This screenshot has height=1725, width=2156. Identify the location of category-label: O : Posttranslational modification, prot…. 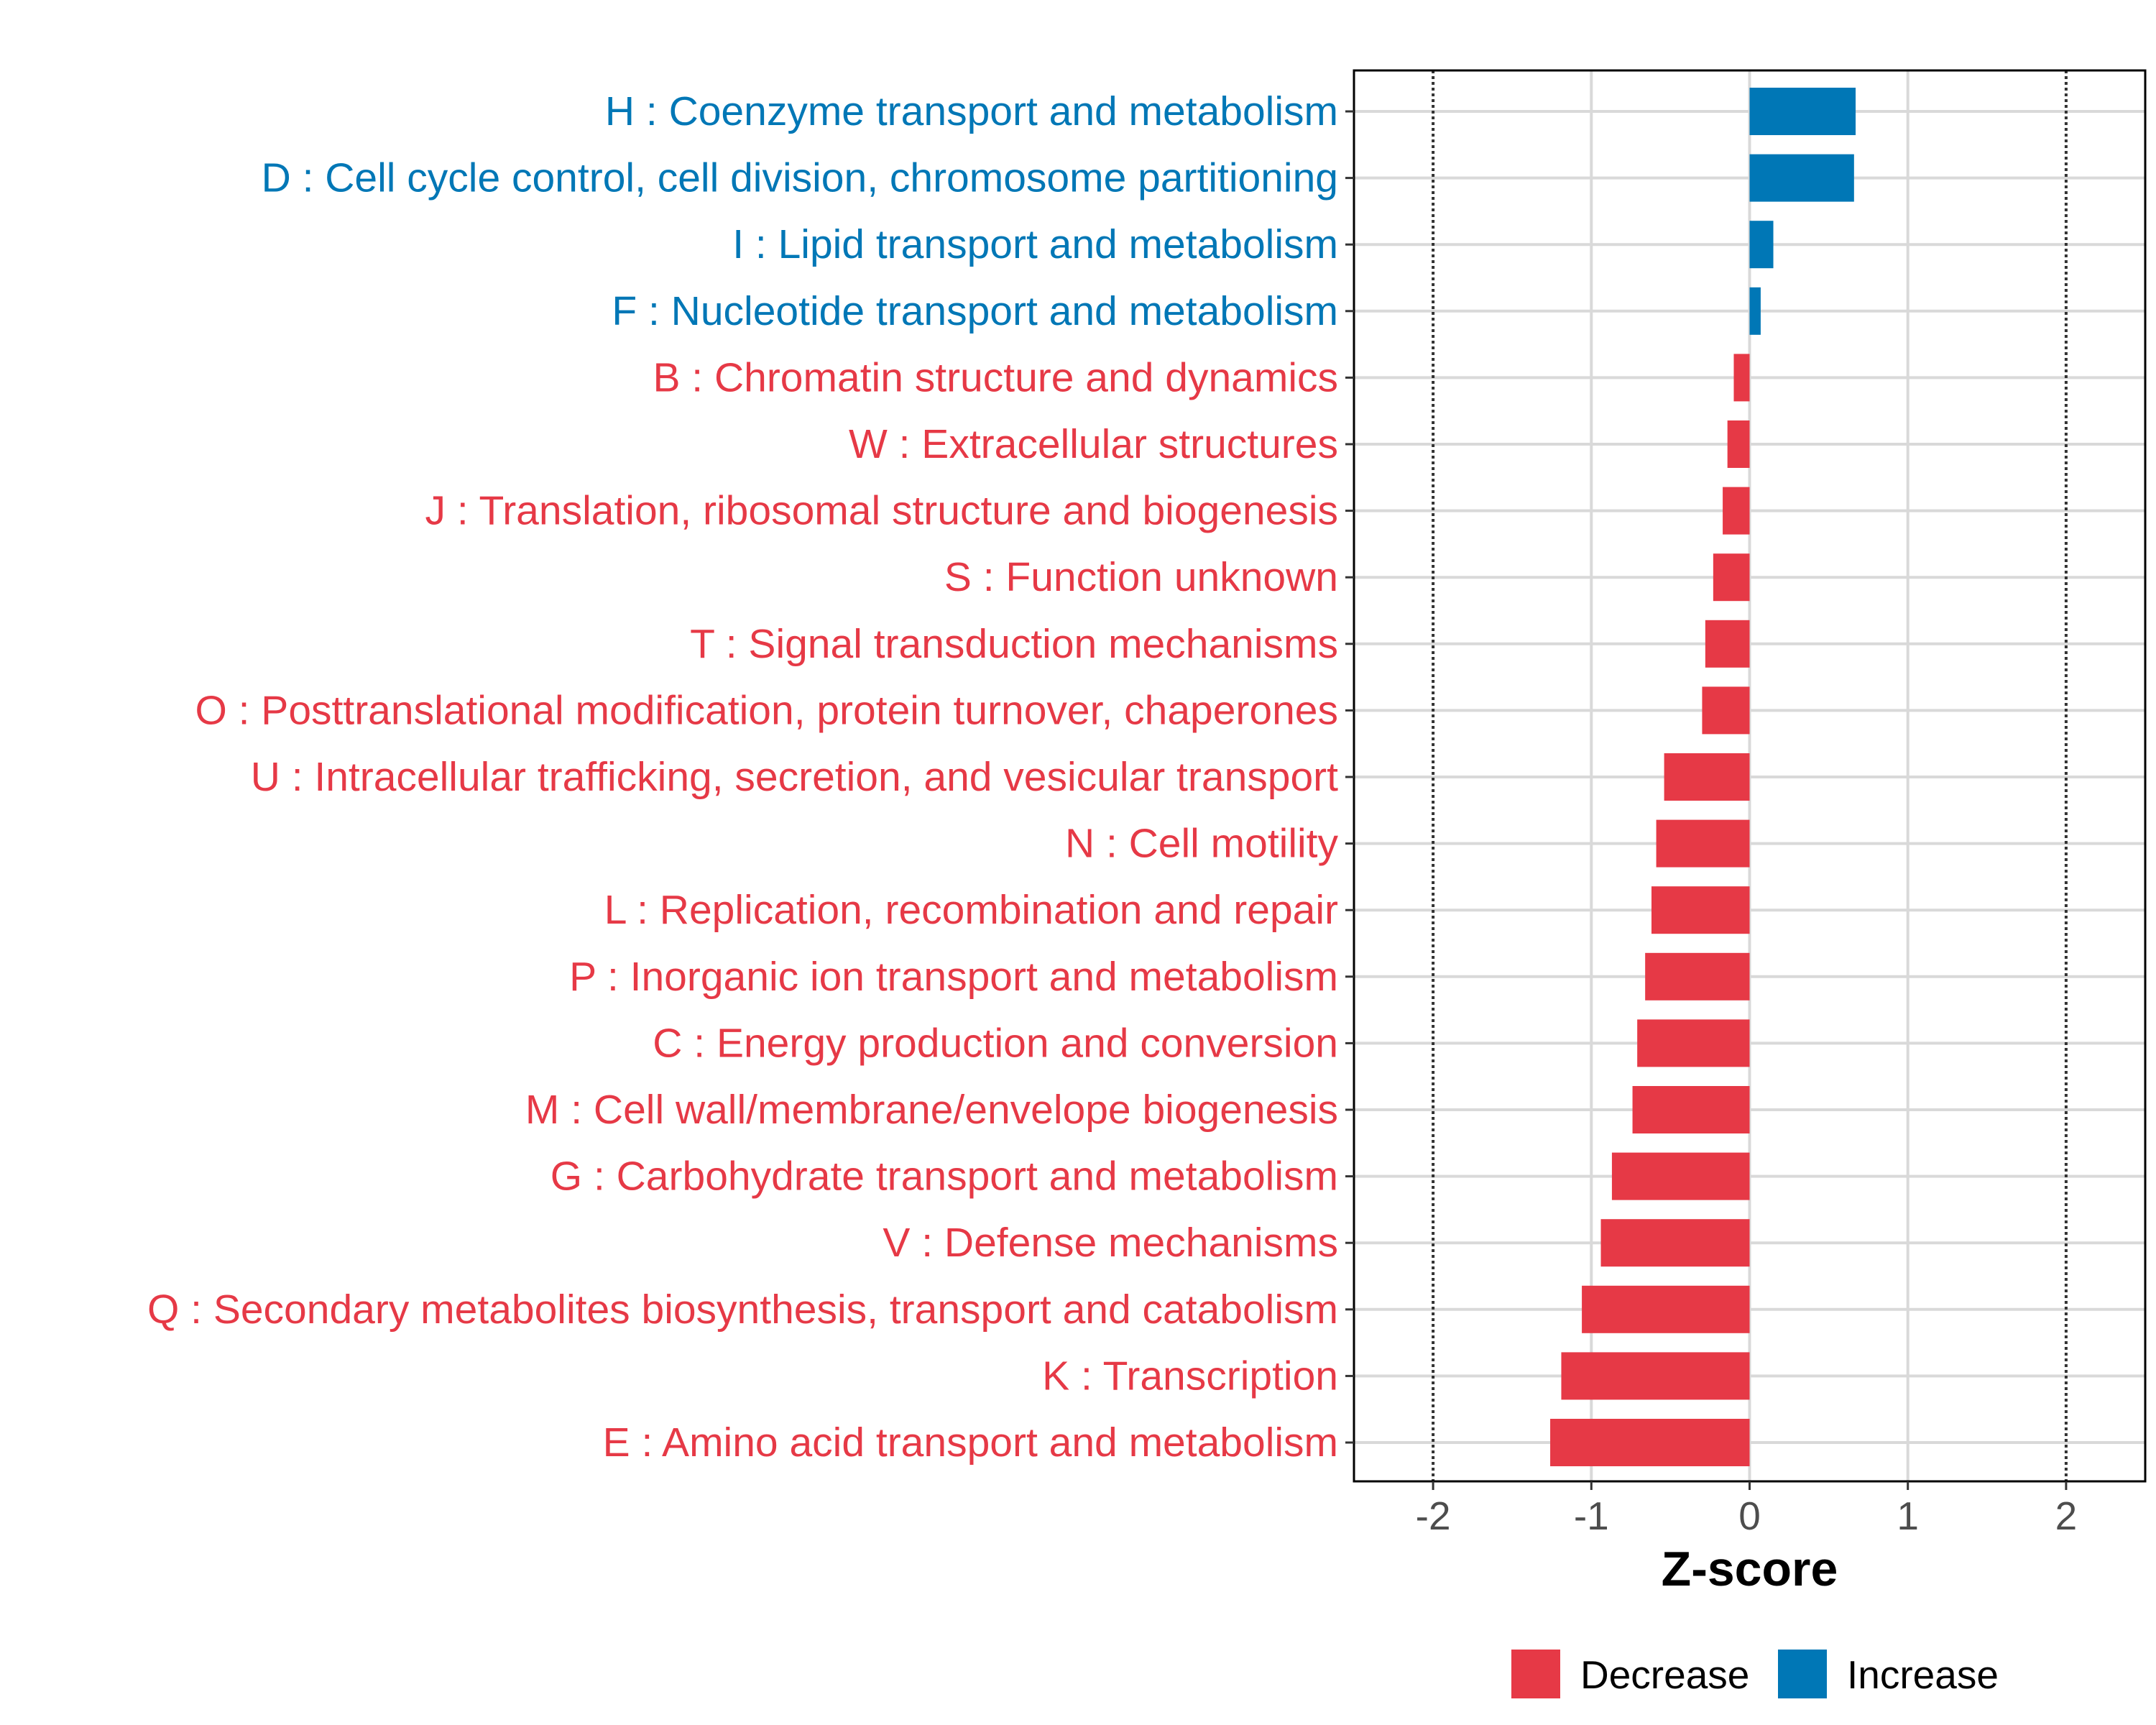
(767, 710).